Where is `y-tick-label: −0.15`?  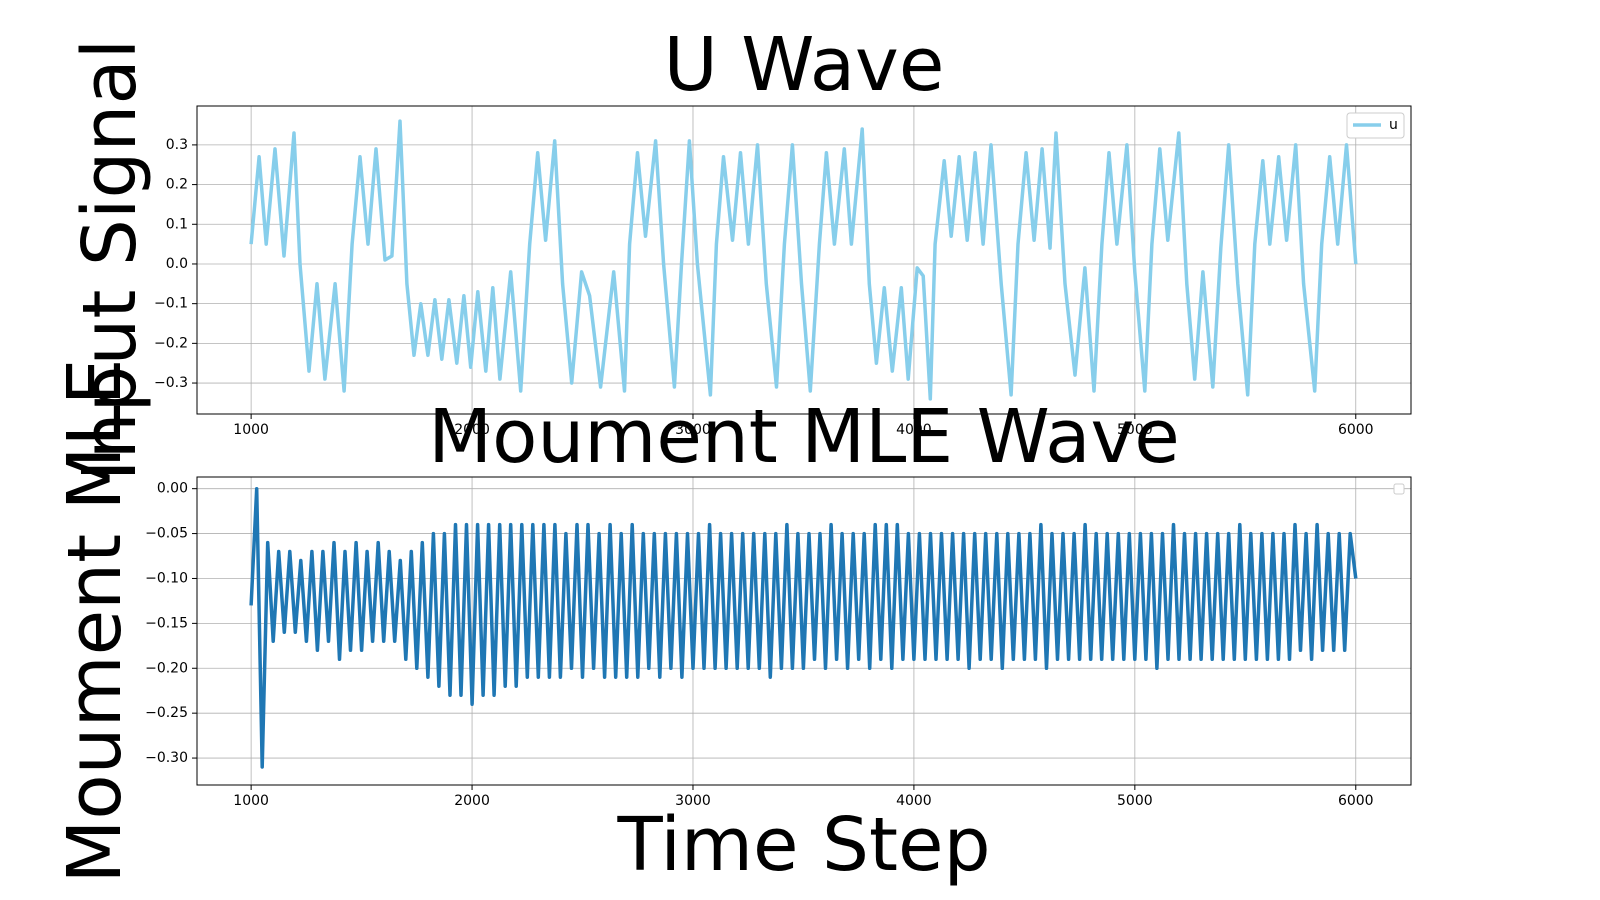 y-tick-label: −0.15 is located at coordinates (166, 623).